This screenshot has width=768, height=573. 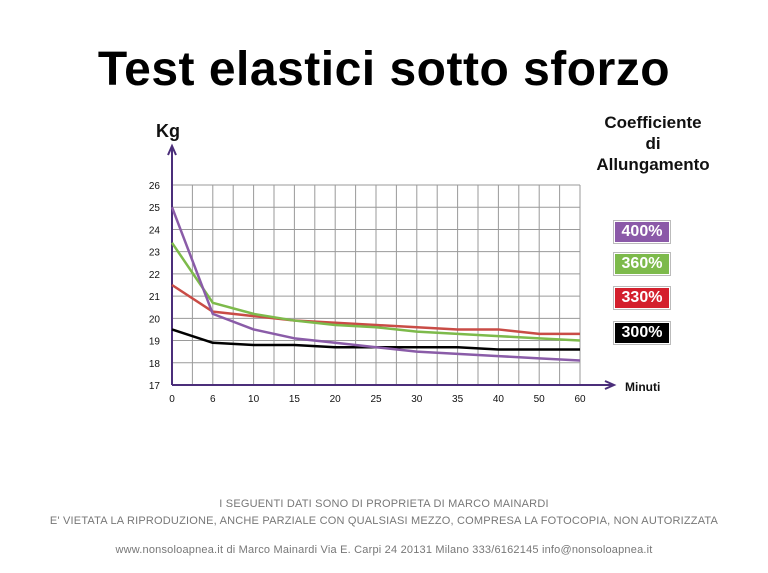 What do you see at coordinates (155, 275) in the screenshot?
I see `y-tick-label: 22` at bounding box center [155, 275].